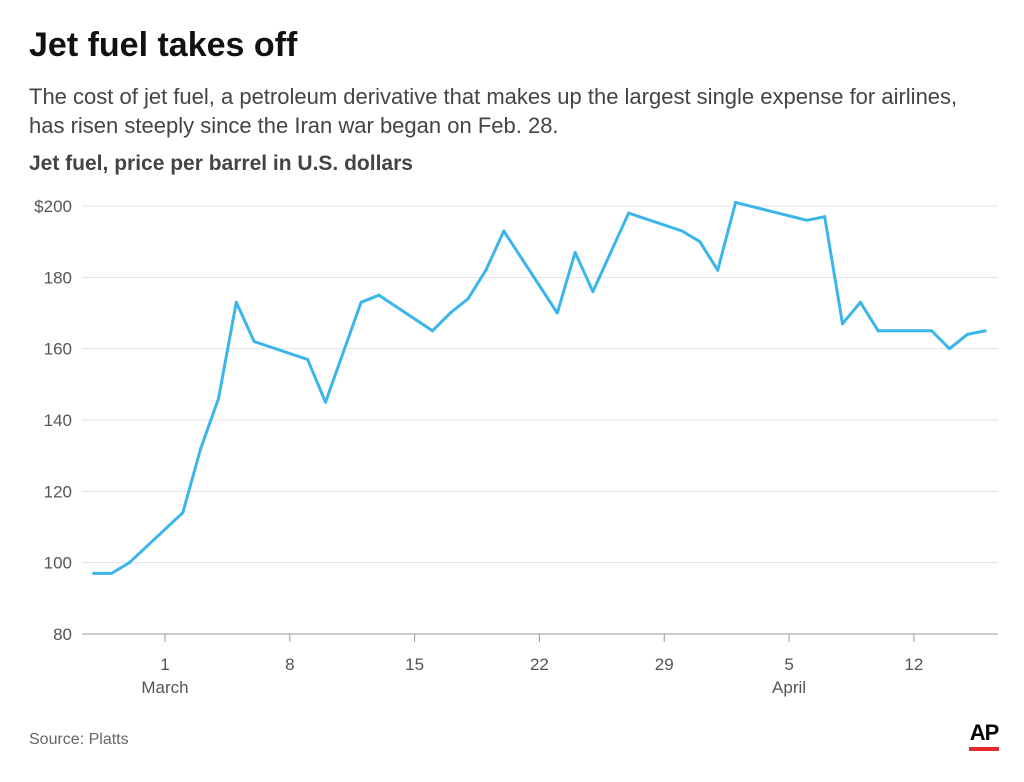 The width and height of the screenshot is (1024, 782). Describe the element at coordinates (984, 735) in the screenshot. I see `ap-logo: AP` at that location.